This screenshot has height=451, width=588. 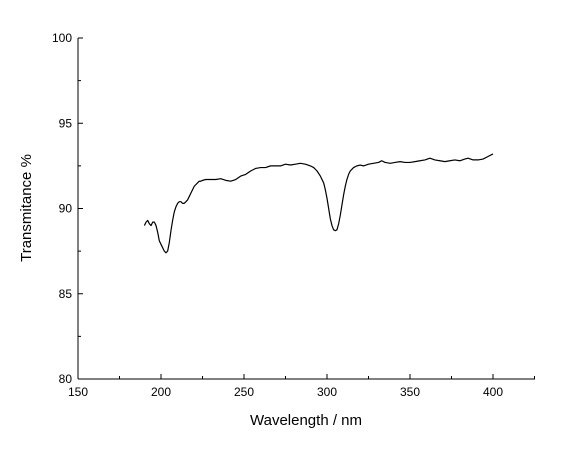 What do you see at coordinates (244, 392) in the screenshot?
I see `x-tick-label: 250` at bounding box center [244, 392].